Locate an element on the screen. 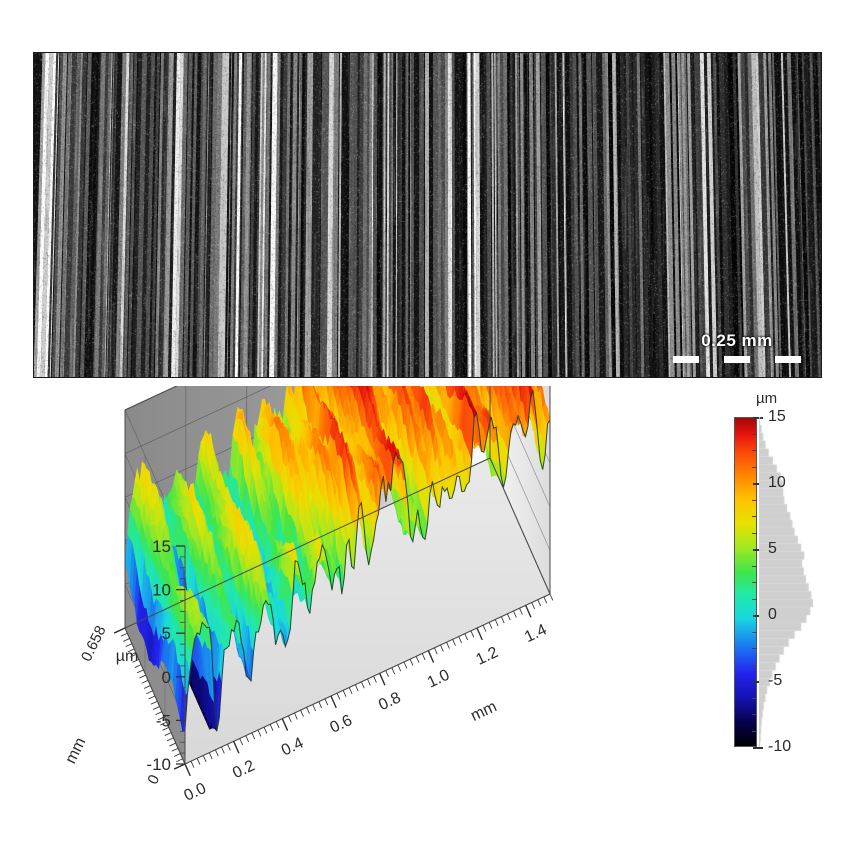  x-tick-label: 0.0 is located at coordinates (195, 792).